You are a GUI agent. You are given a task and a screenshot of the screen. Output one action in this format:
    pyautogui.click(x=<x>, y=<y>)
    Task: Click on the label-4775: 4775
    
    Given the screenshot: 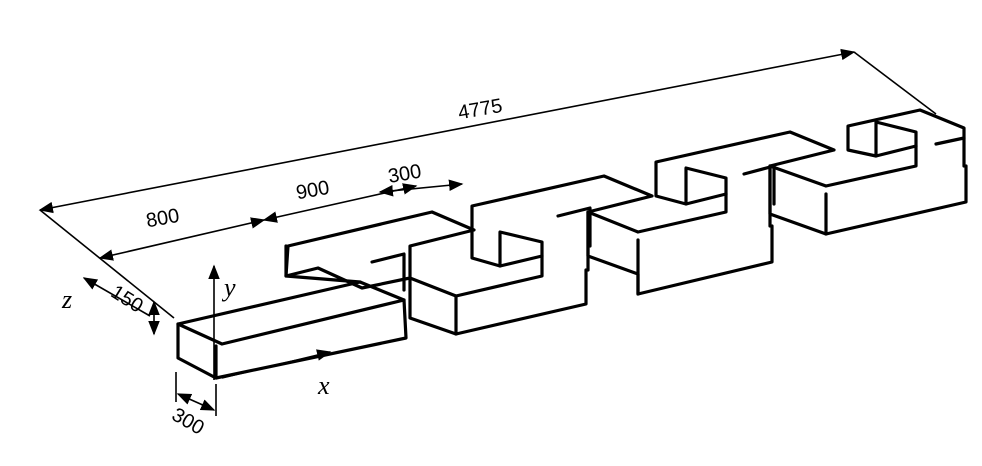 What is the action you would take?
    pyautogui.click(x=480, y=109)
    